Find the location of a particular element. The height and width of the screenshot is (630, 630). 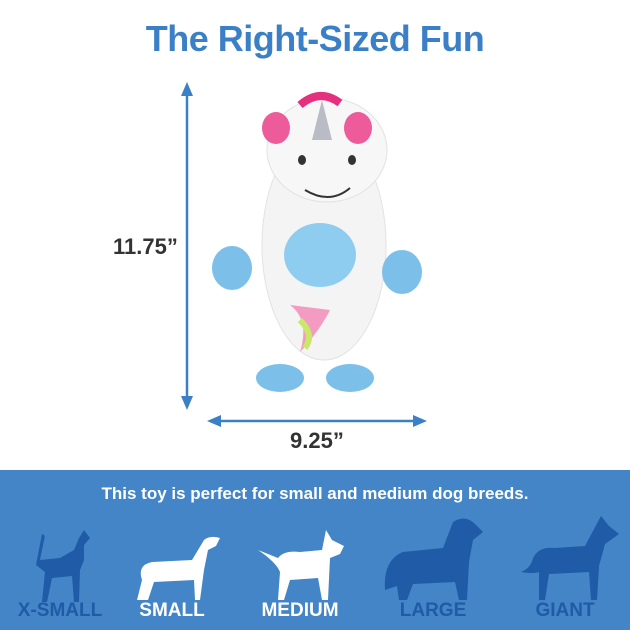

size-medium: MEDIUM is located at coordinates (300, 570).